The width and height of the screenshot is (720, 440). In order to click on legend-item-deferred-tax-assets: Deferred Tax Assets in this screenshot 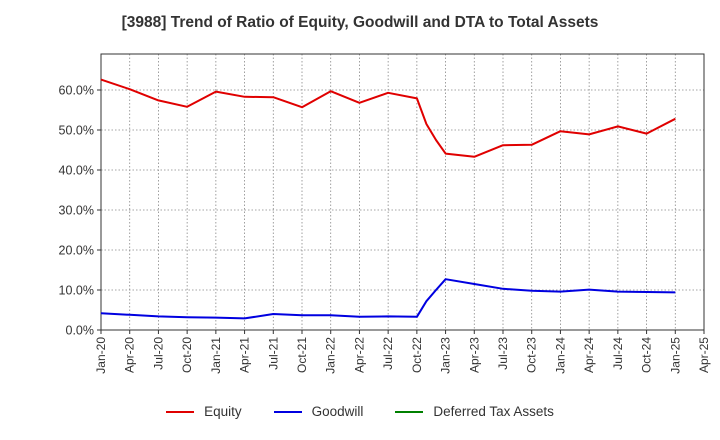, I will do `click(474, 411)`.